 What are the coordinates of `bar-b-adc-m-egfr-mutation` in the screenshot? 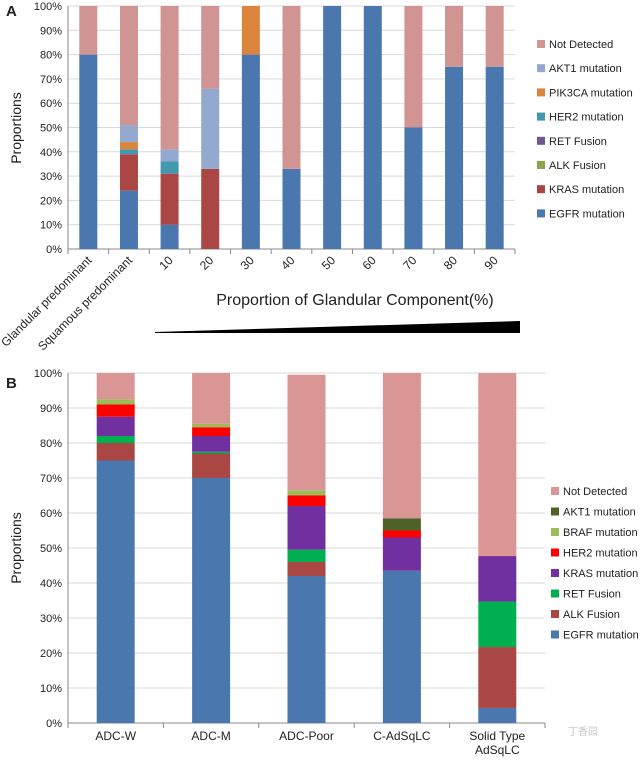 It's located at (211, 600).